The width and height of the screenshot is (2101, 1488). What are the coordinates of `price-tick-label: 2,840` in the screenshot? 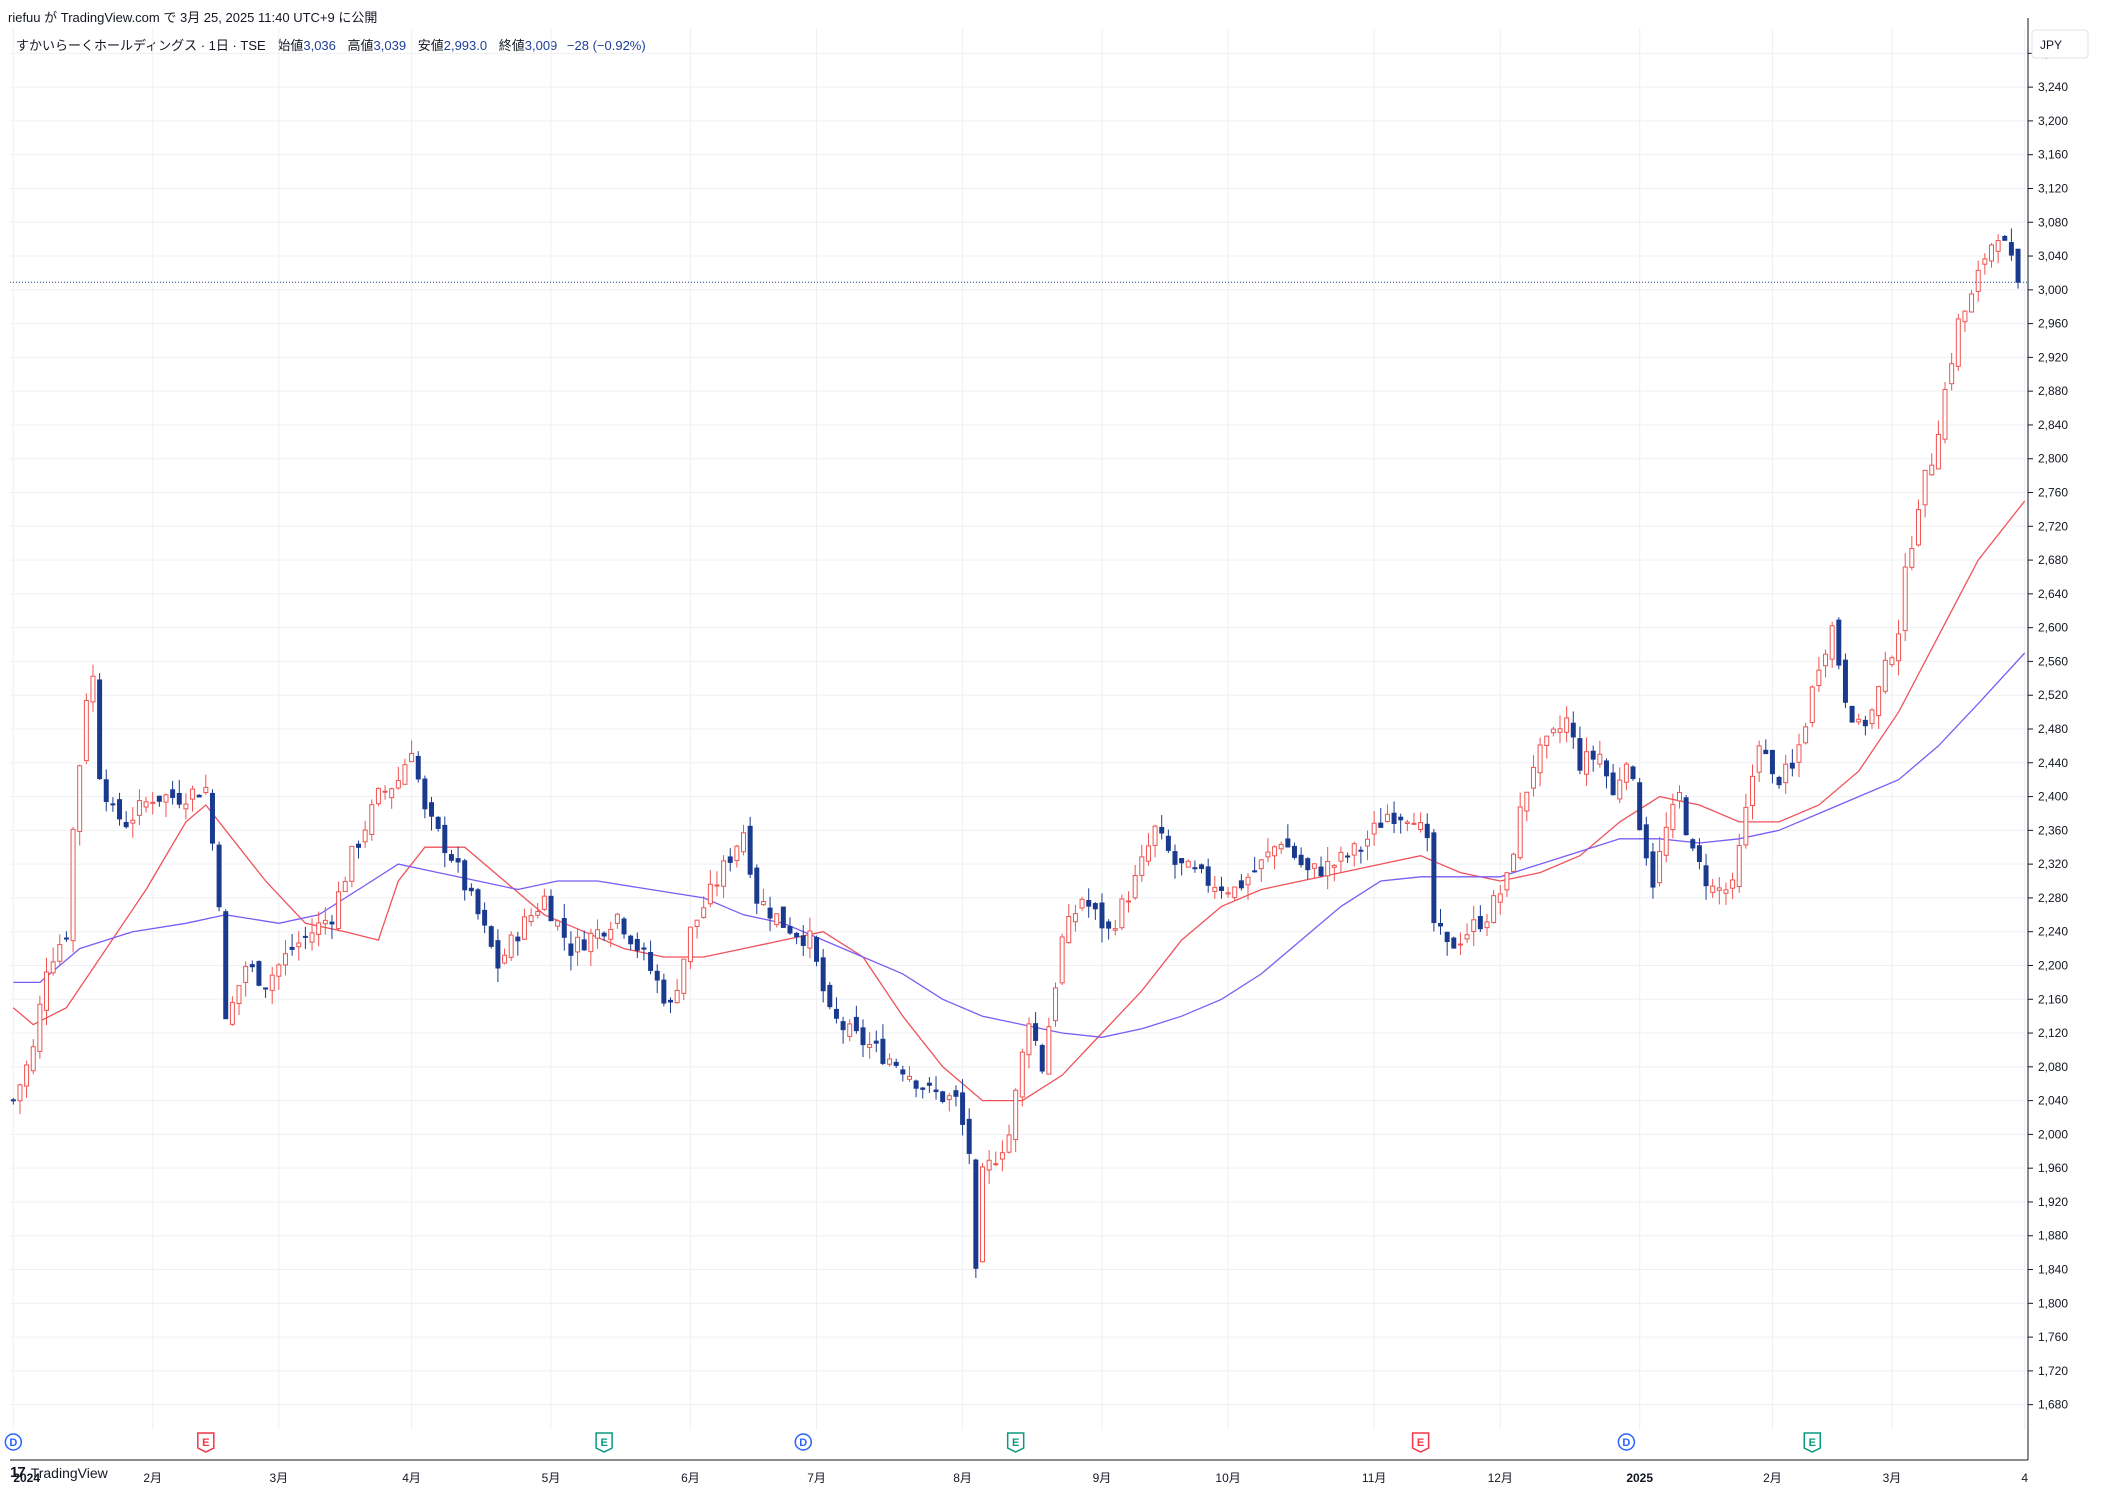 It's located at (2053, 425).